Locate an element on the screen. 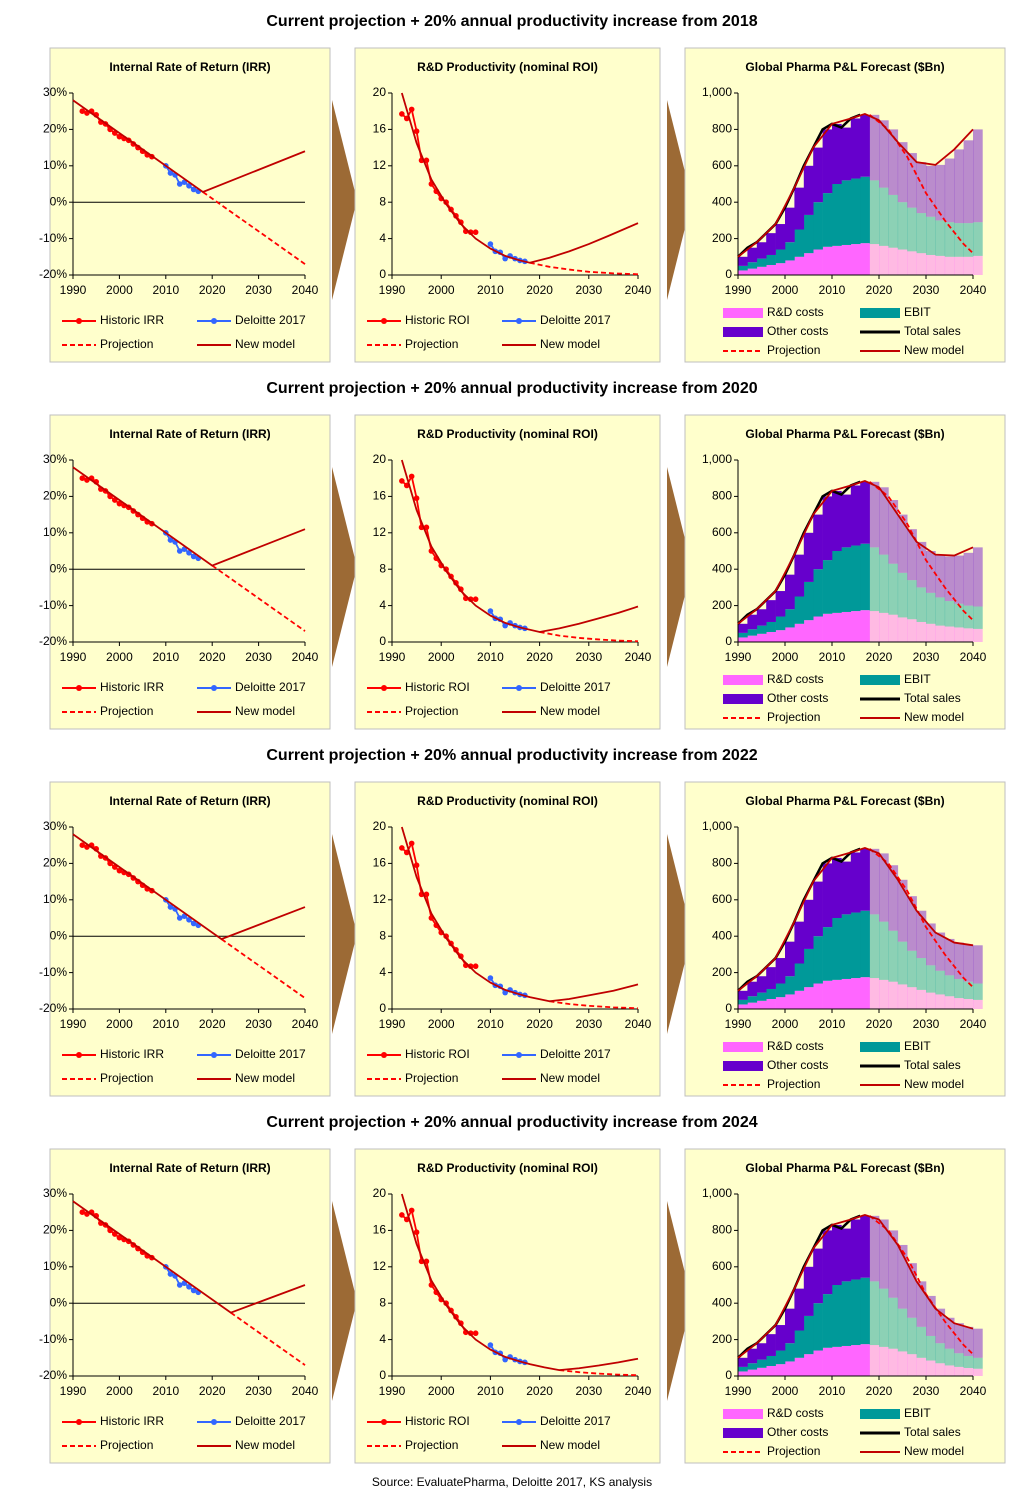 The height and width of the screenshot is (1500, 1025). y-tick-label: 400 is located at coordinates (722, 935).